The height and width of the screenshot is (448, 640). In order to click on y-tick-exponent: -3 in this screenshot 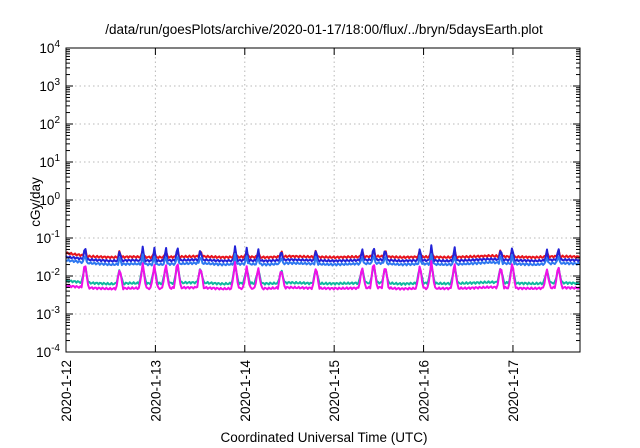, I will do `click(55, 310)`.